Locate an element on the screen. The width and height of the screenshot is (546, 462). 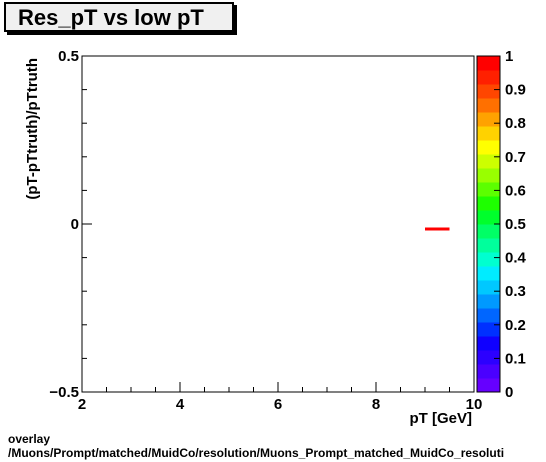
y-tick-label: 0 is located at coordinates (75, 224).